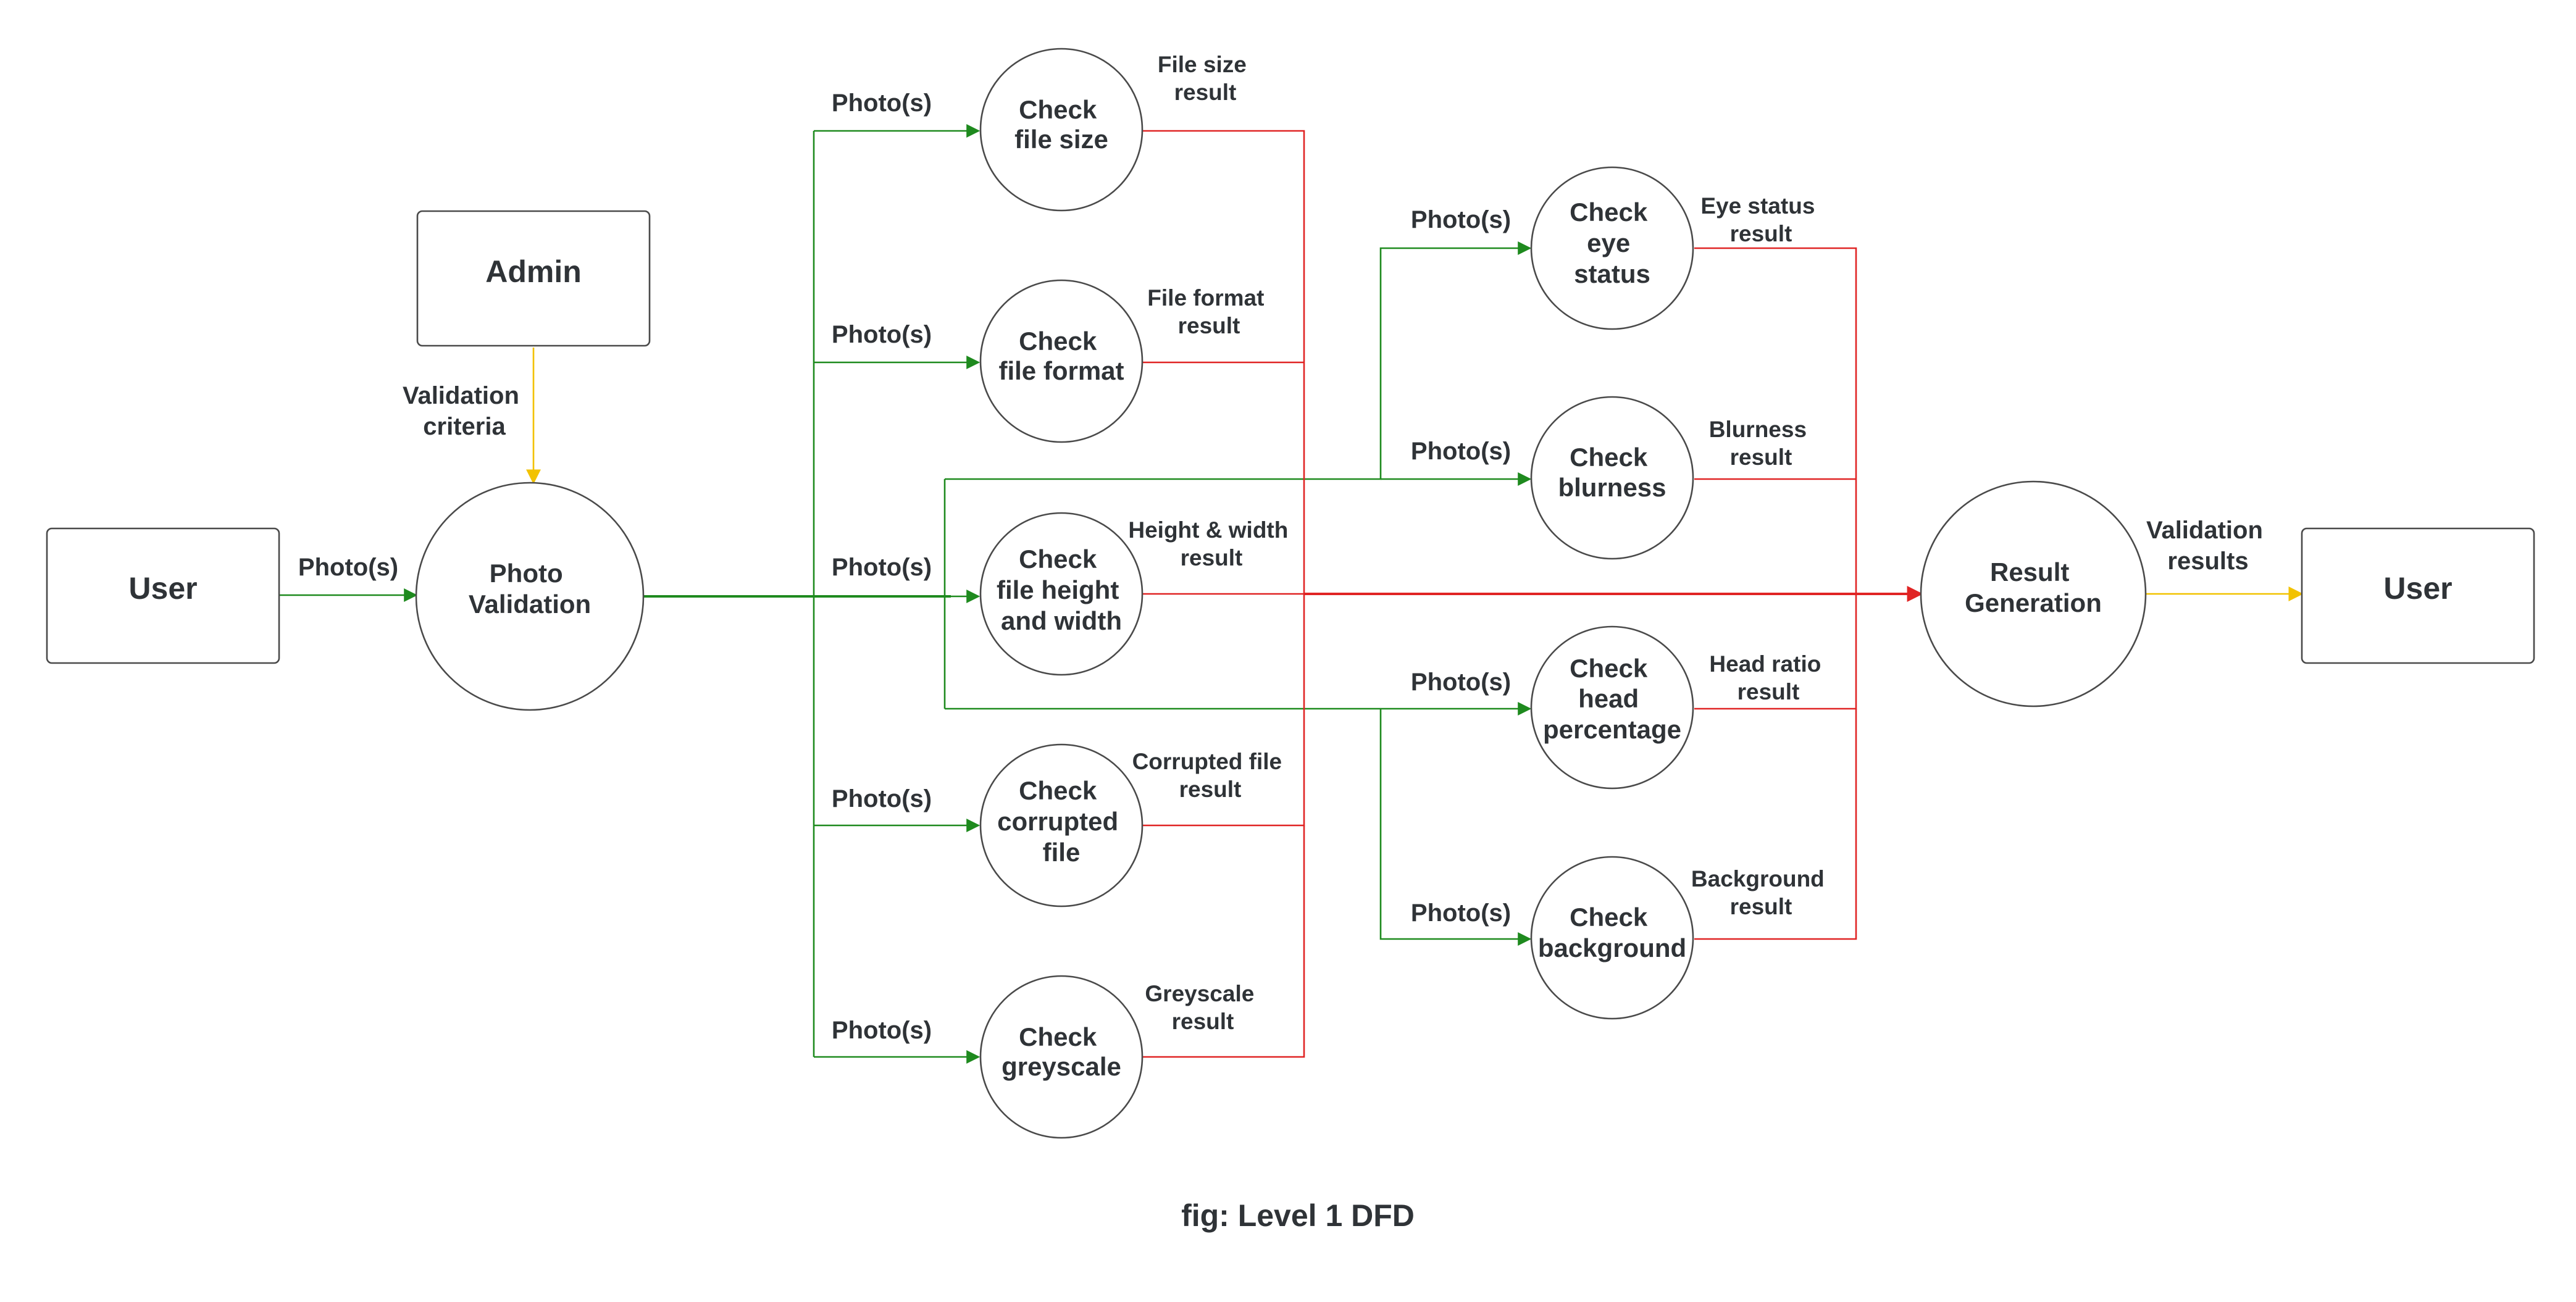  What do you see at coordinates (1210, 775) in the screenshot?
I see `flow-label-corrupted-result: Corrupted file result` at bounding box center [1210, 775].